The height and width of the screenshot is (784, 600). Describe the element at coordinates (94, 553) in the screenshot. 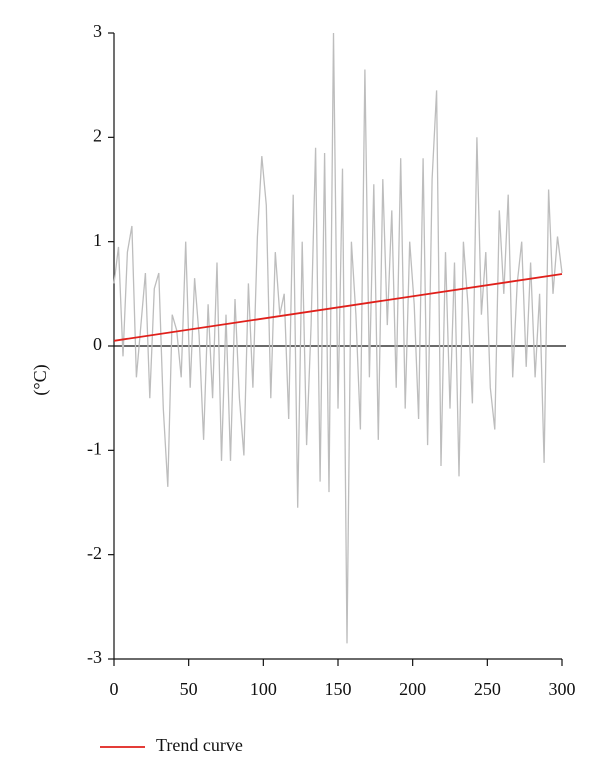

I see `y-tick-label: -2` at that location.